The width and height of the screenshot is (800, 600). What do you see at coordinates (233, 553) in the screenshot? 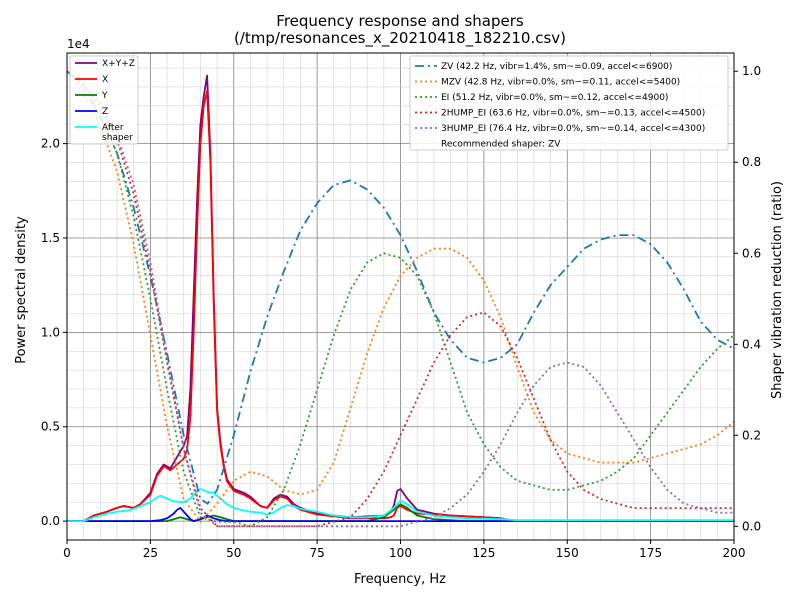
I see `x-tick-label: 50` at bounding box center [233, 553].